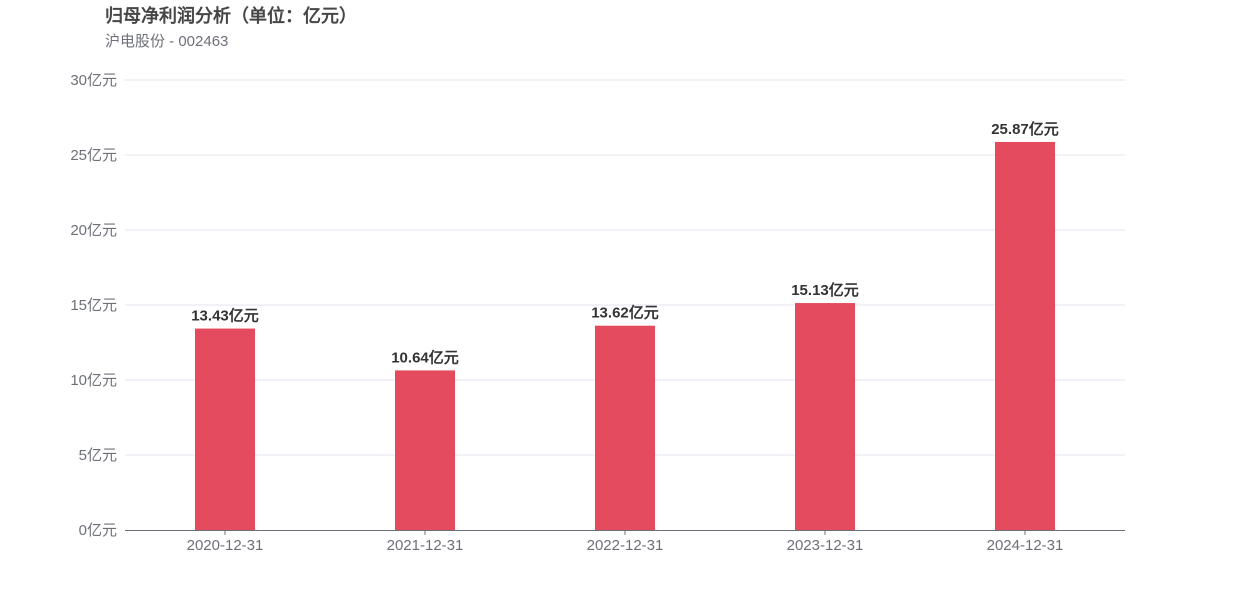 This screenshot has height=600, width=1250. I want to click on chart-subtitle: 沪电股份 - 002463, so click(167, 41).